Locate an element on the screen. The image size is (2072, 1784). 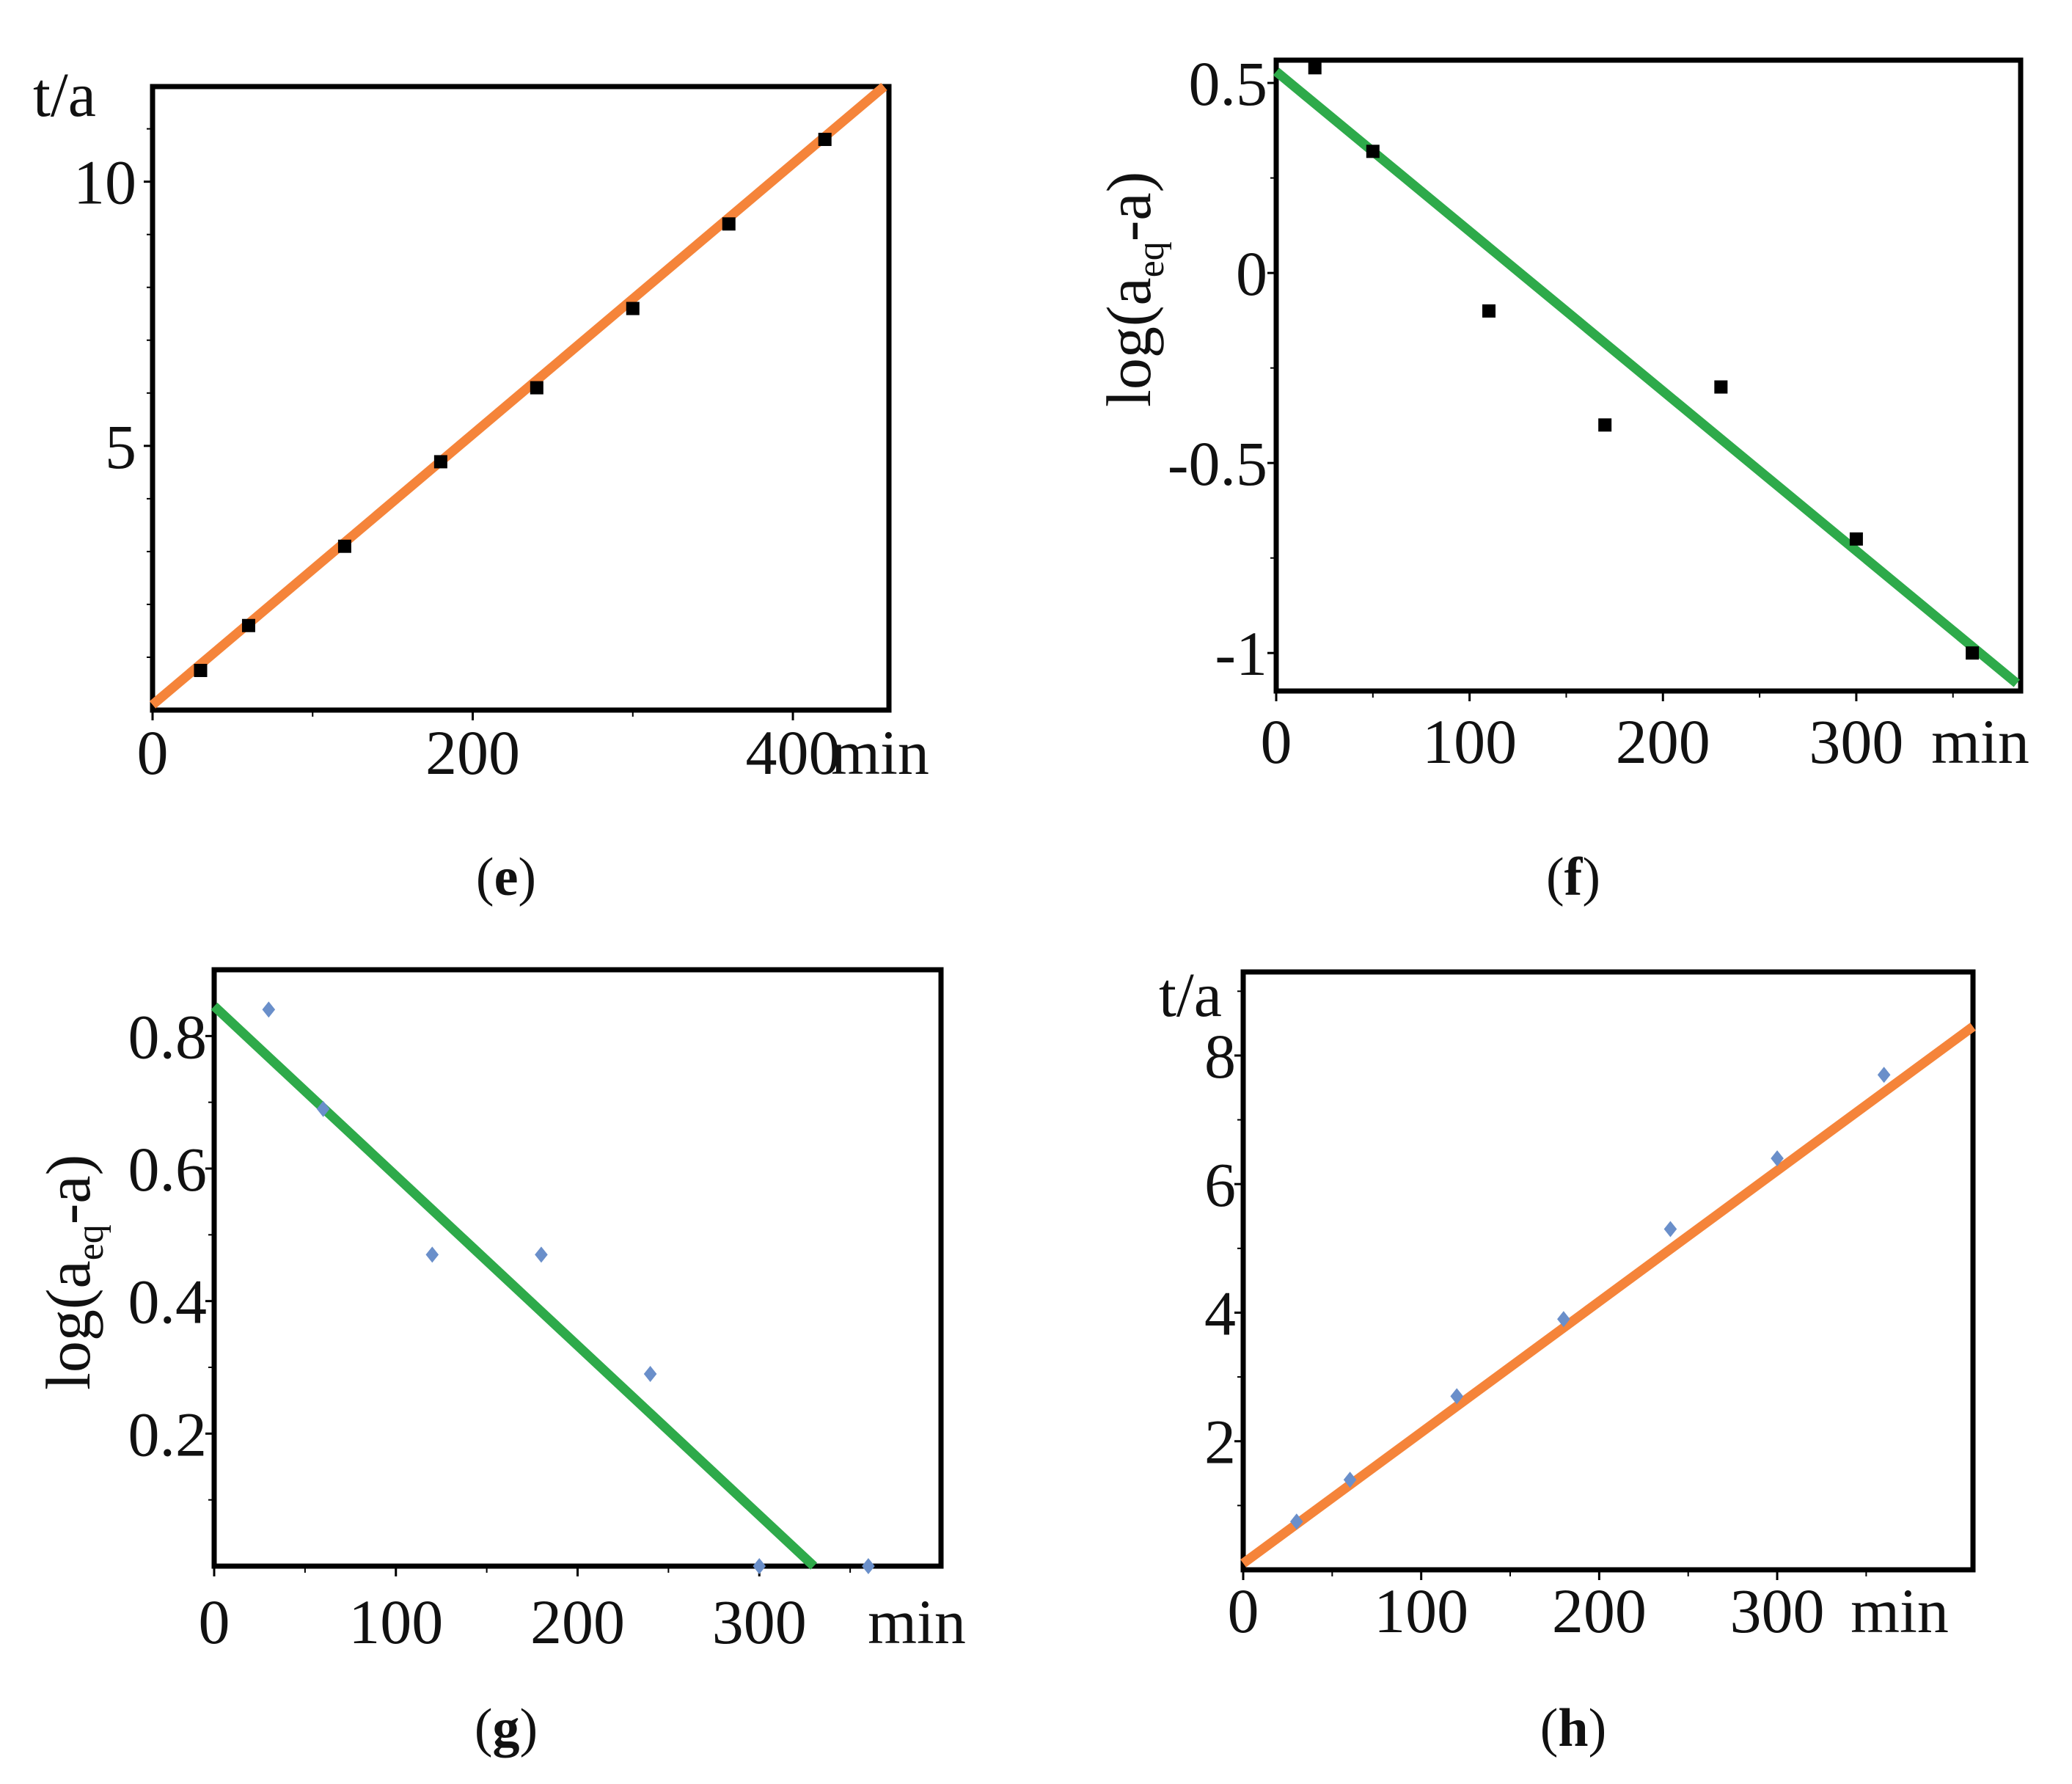
panel-h-frame is located at coordinates (1608, 1271).